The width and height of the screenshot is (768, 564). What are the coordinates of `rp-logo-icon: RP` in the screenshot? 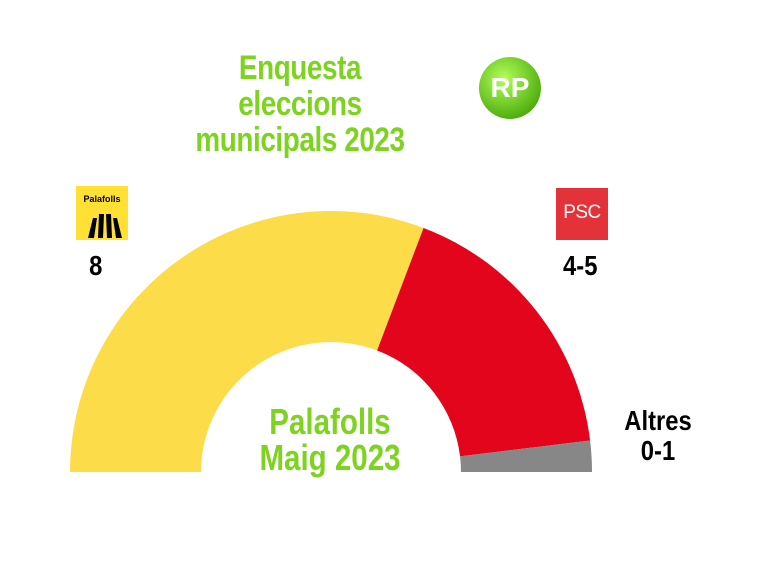 It's located at (510, 88).